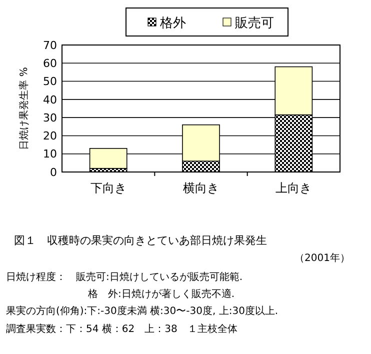 The image size is (371, 354). I want to click on y-tick-label: 20, so click(50, 136).